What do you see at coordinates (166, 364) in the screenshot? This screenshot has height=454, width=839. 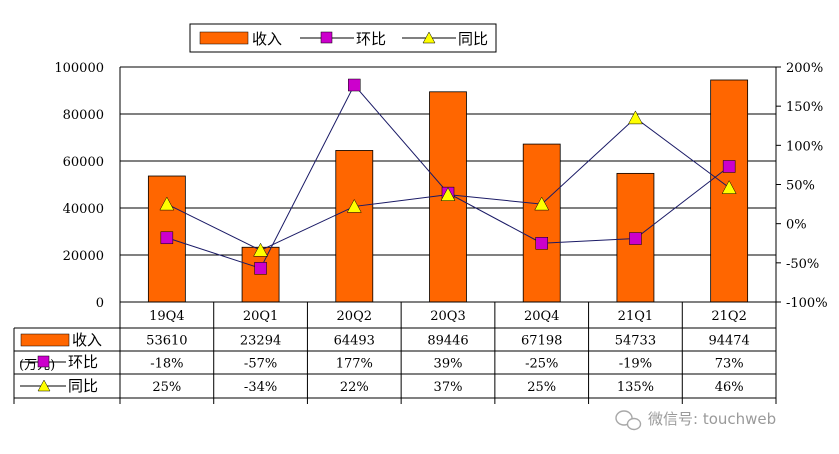 I see `table-cell: -18%` at bounding box center [166, 364].